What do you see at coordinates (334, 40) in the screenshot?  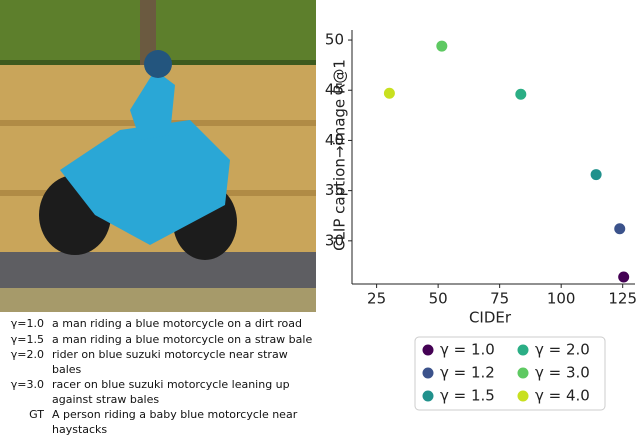 I see `y-tick-label: 50` at bounding box center [334, 40].